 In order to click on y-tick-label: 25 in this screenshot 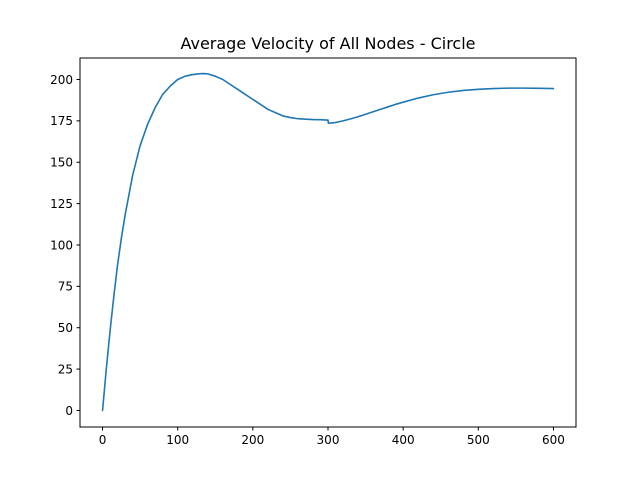, I will do `click(65, 369)`.